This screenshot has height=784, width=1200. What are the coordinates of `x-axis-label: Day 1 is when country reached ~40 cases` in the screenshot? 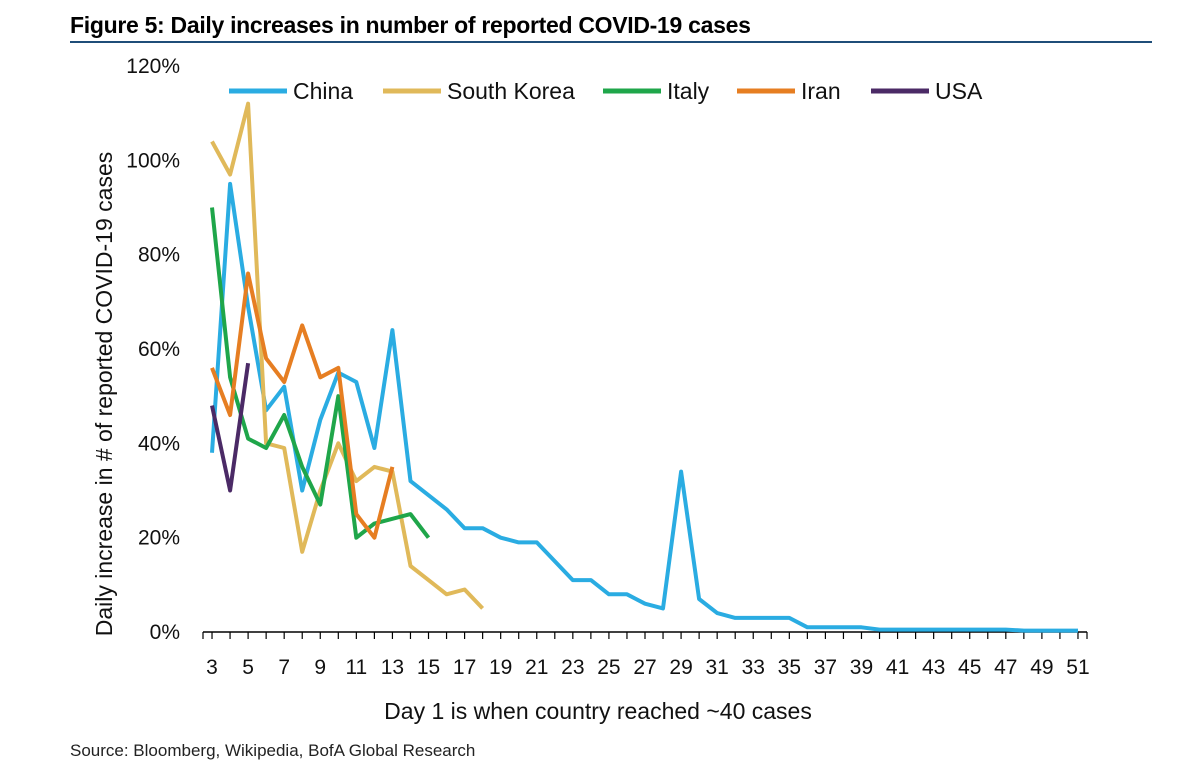 It's located at (598, 711).